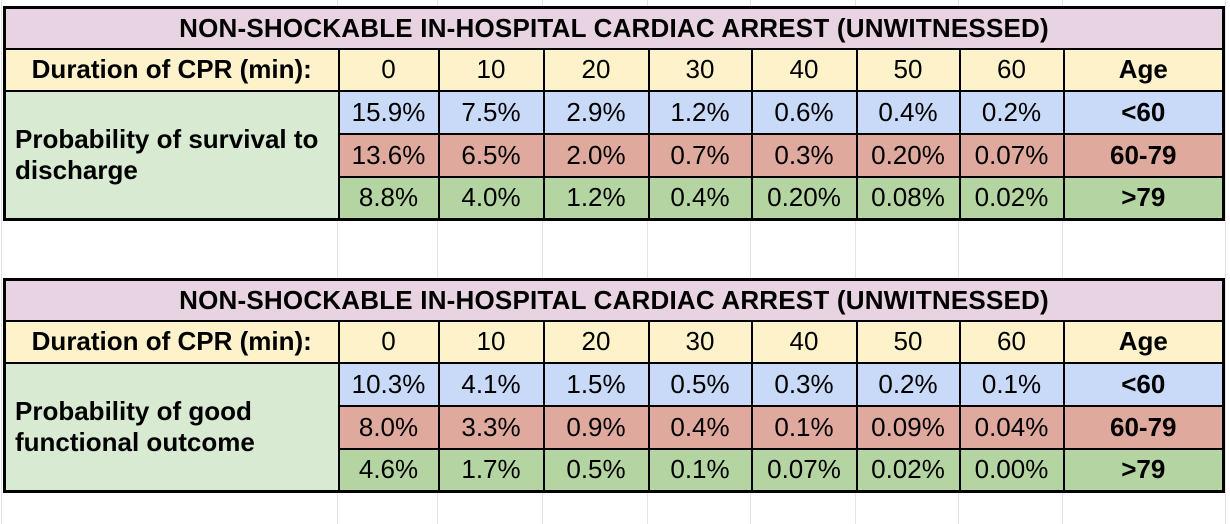 The image size is (1230, 524). What do you see at coordinates (596, 427) in the screenshot?
I see `value-cell: 0.9%` at bounding box center [596, 427].